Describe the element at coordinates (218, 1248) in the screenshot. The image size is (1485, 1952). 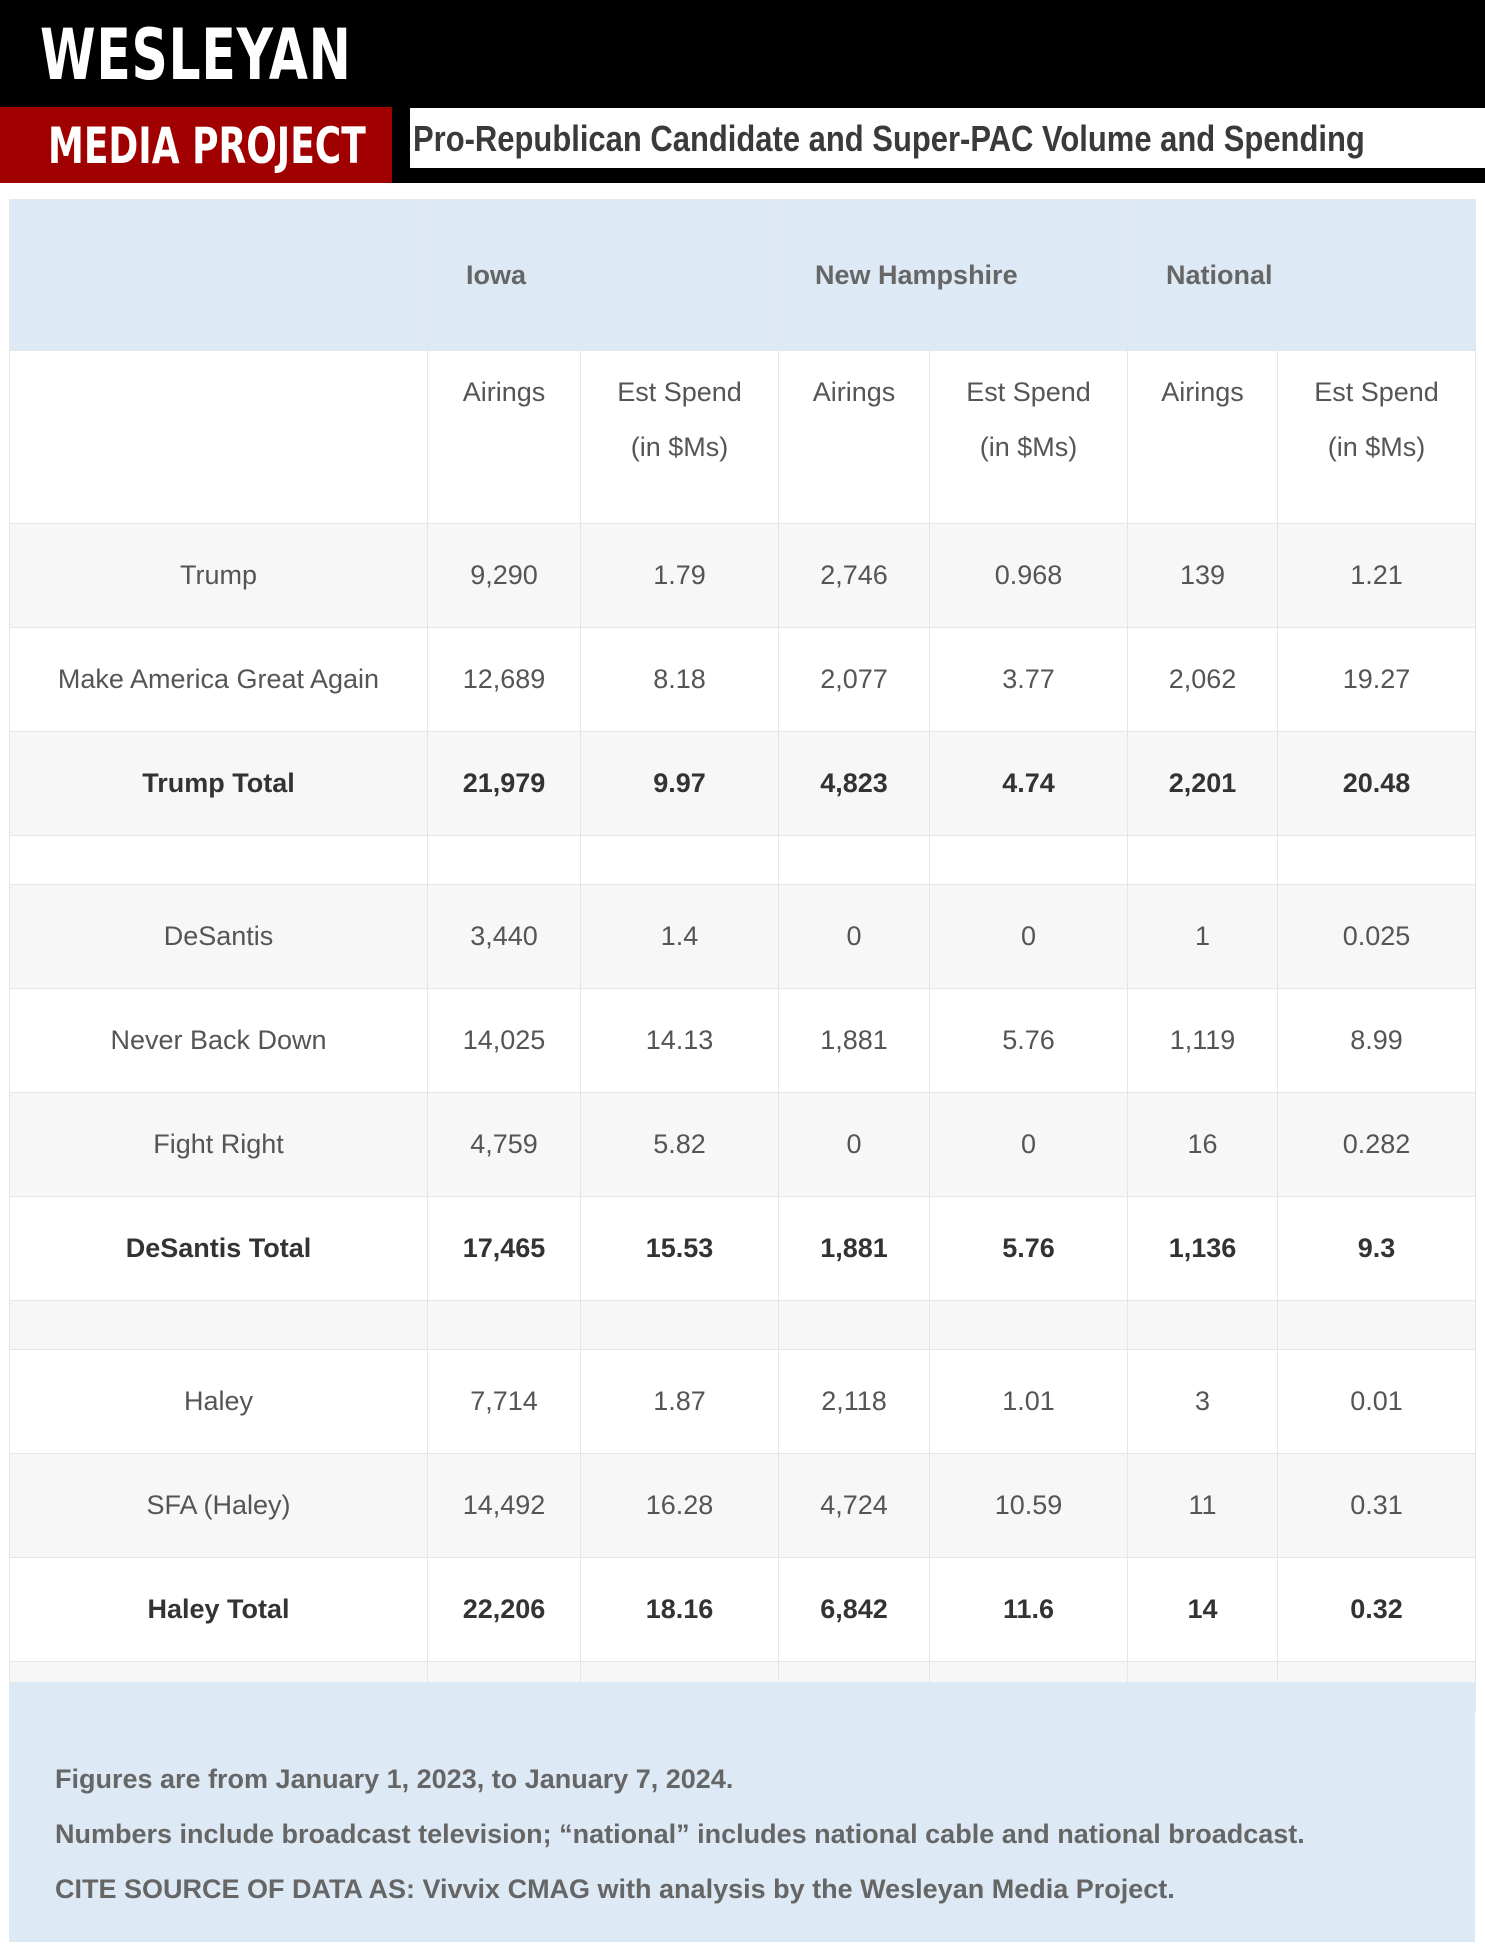
I see `row-label: DeSantis Total` at that location.